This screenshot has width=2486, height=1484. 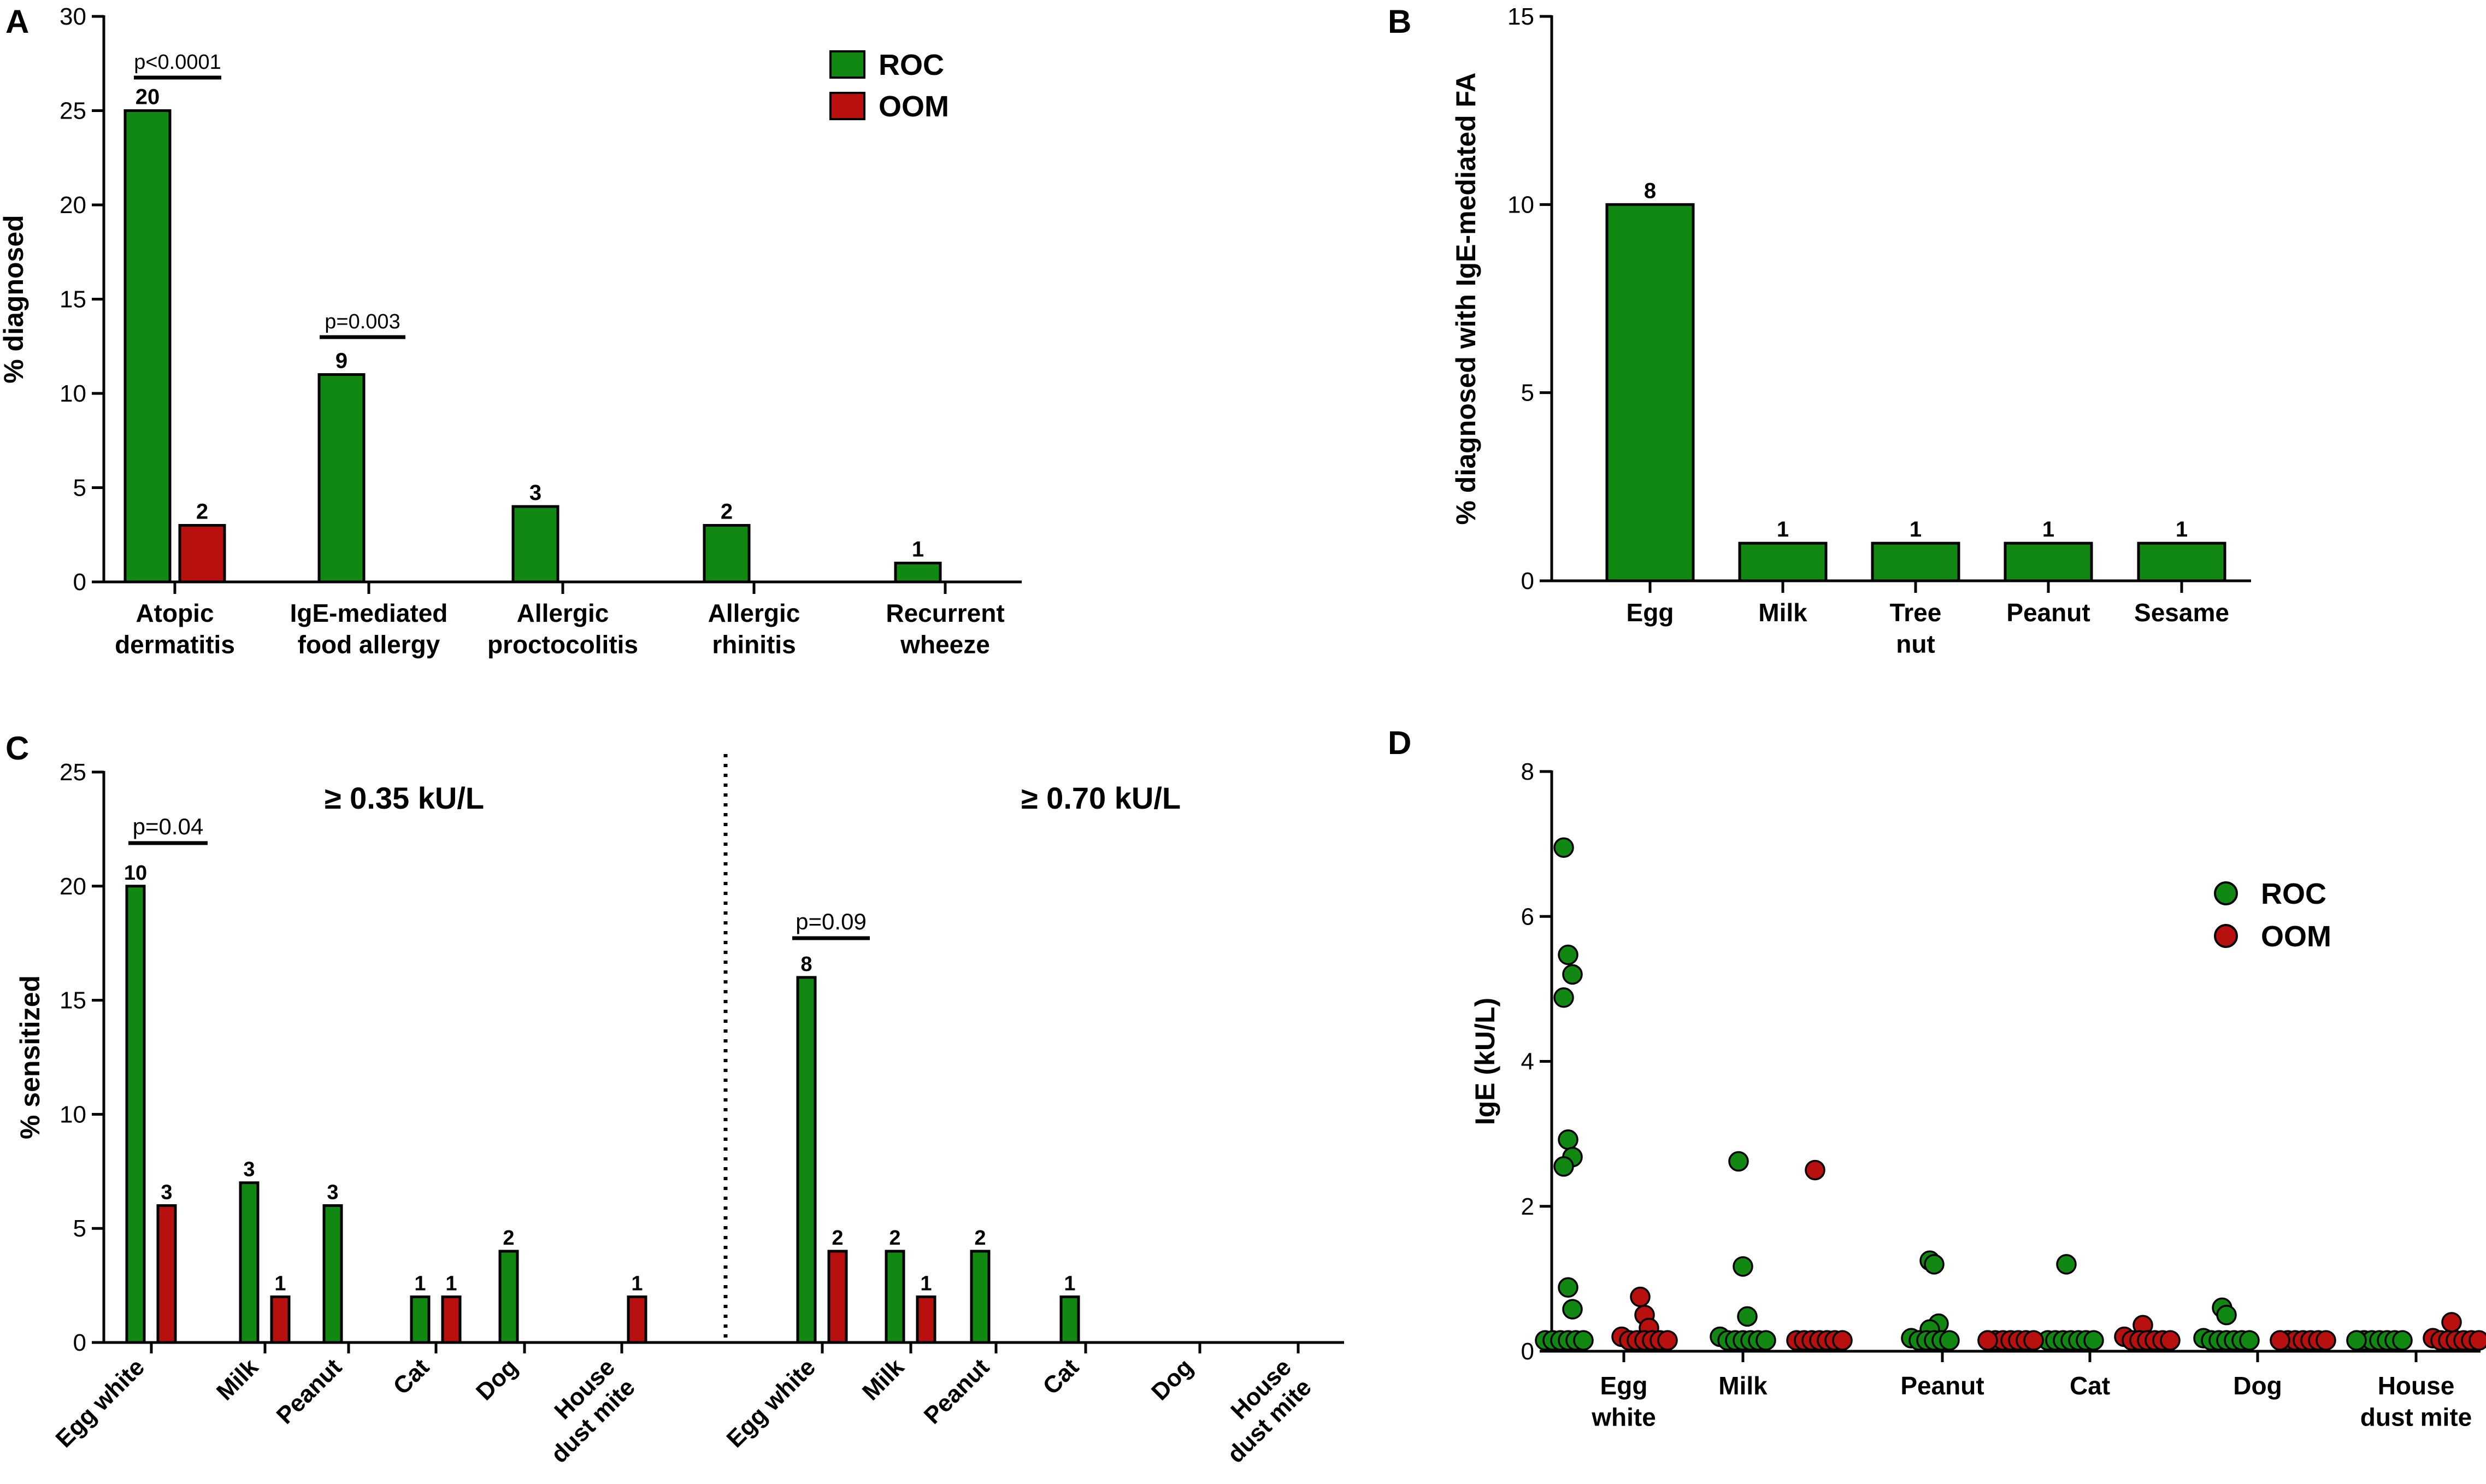 I want to click on panel-letter-d: D, so click(x=1399, y=743).